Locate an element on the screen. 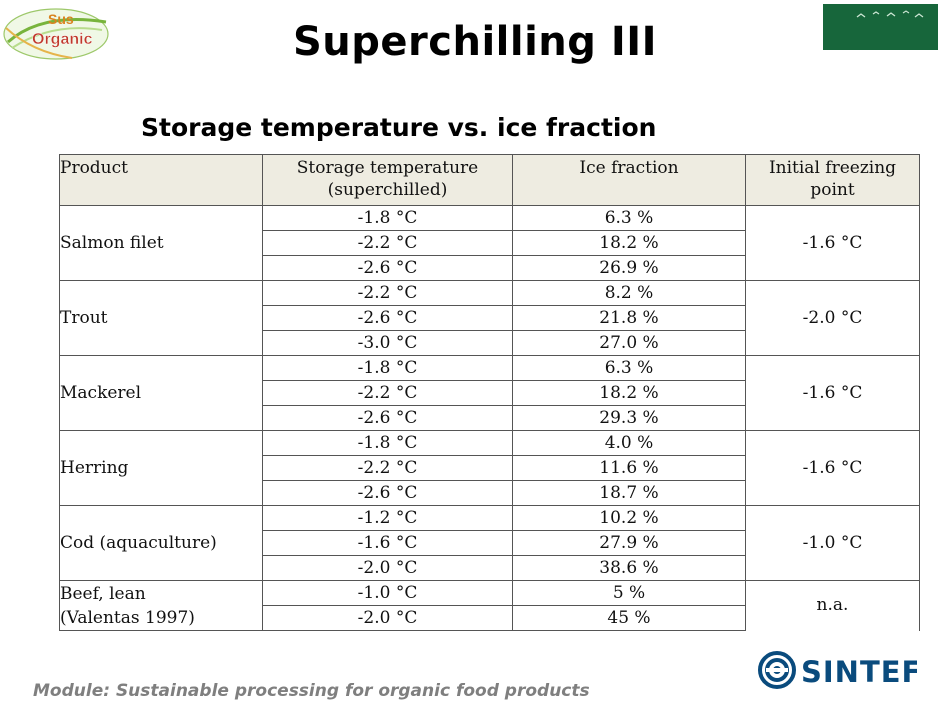  table-row: Cod (aquaculture) -1.2 °C 10.2 % -1.0 °C is located at coordinates (489, 543).